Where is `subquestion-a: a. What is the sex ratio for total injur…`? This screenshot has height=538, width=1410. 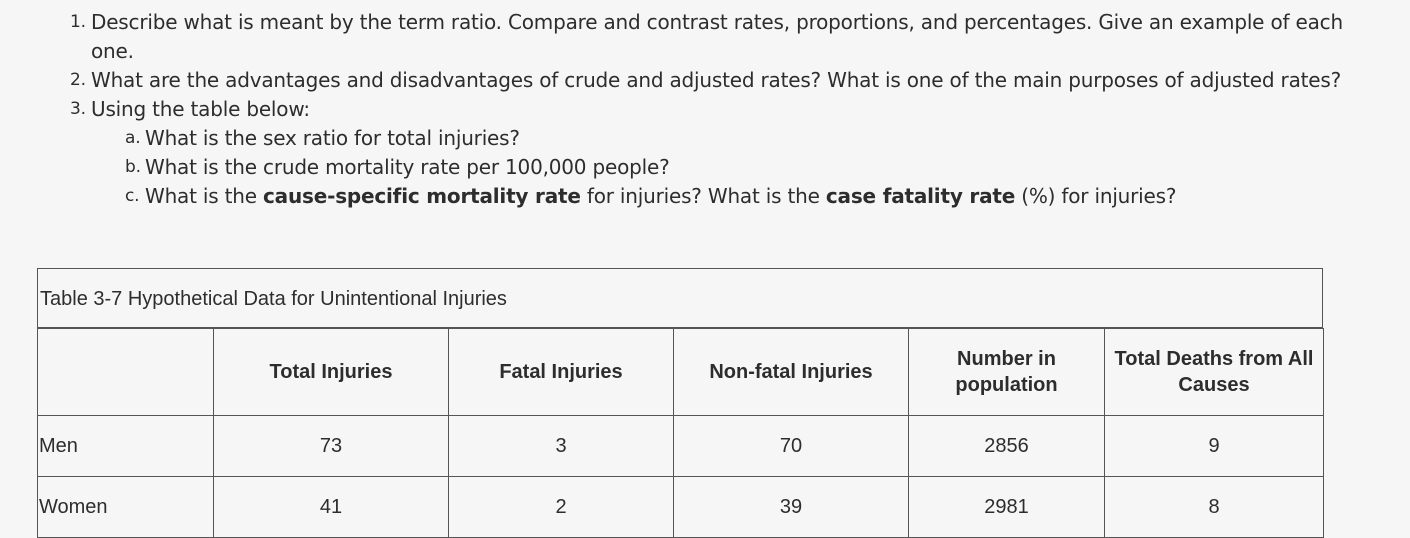 subquestion-a: a. What is the sex ratio for total injur… is located at coordinates (705, 138).